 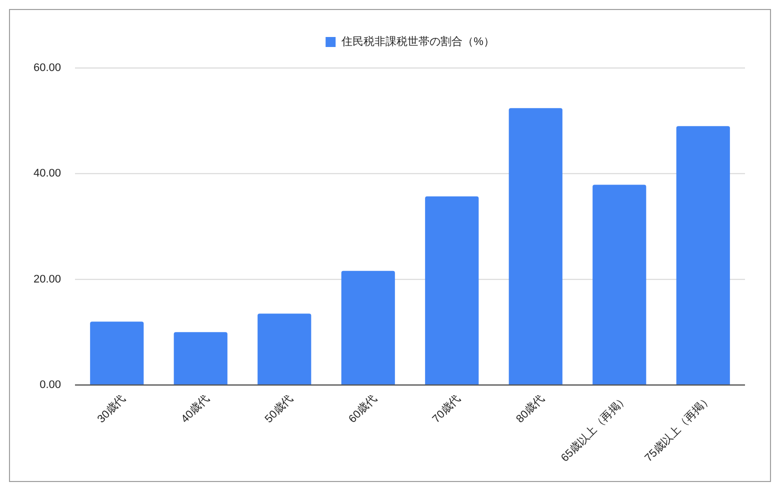 I want to click on x-tick-label: 80歳代, so click(x=530, y=409).